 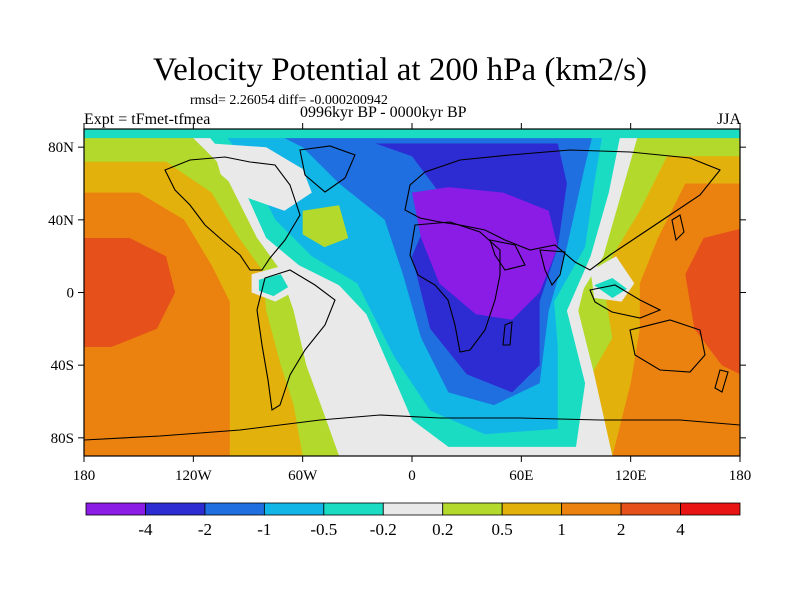 I want to click on experiment-label: Expt = tFmet-tfmea, so click(x=147, y=119).